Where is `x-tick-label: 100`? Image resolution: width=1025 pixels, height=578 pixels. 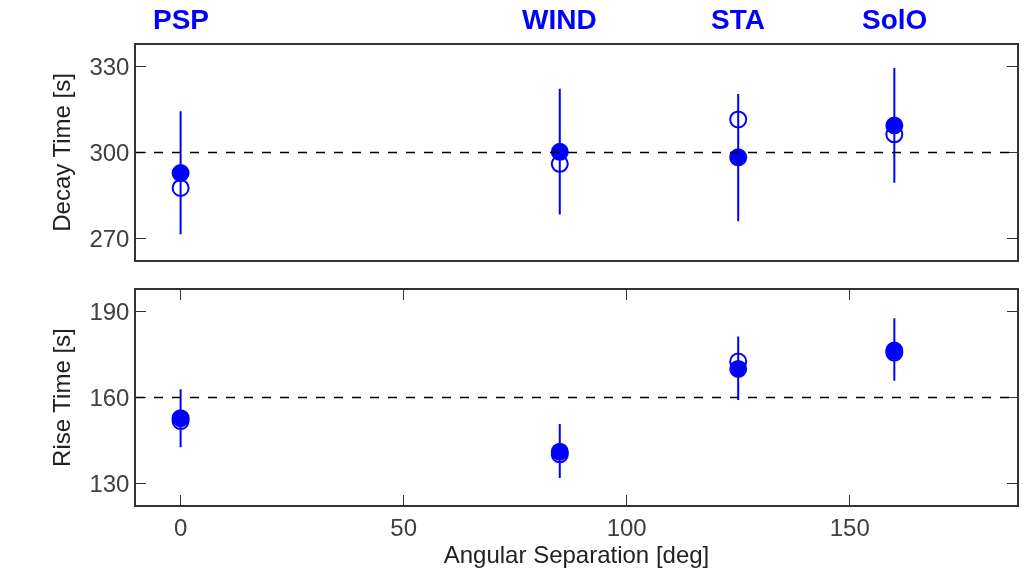
x-tick-label: 100 is located at coordinates (626, 527).